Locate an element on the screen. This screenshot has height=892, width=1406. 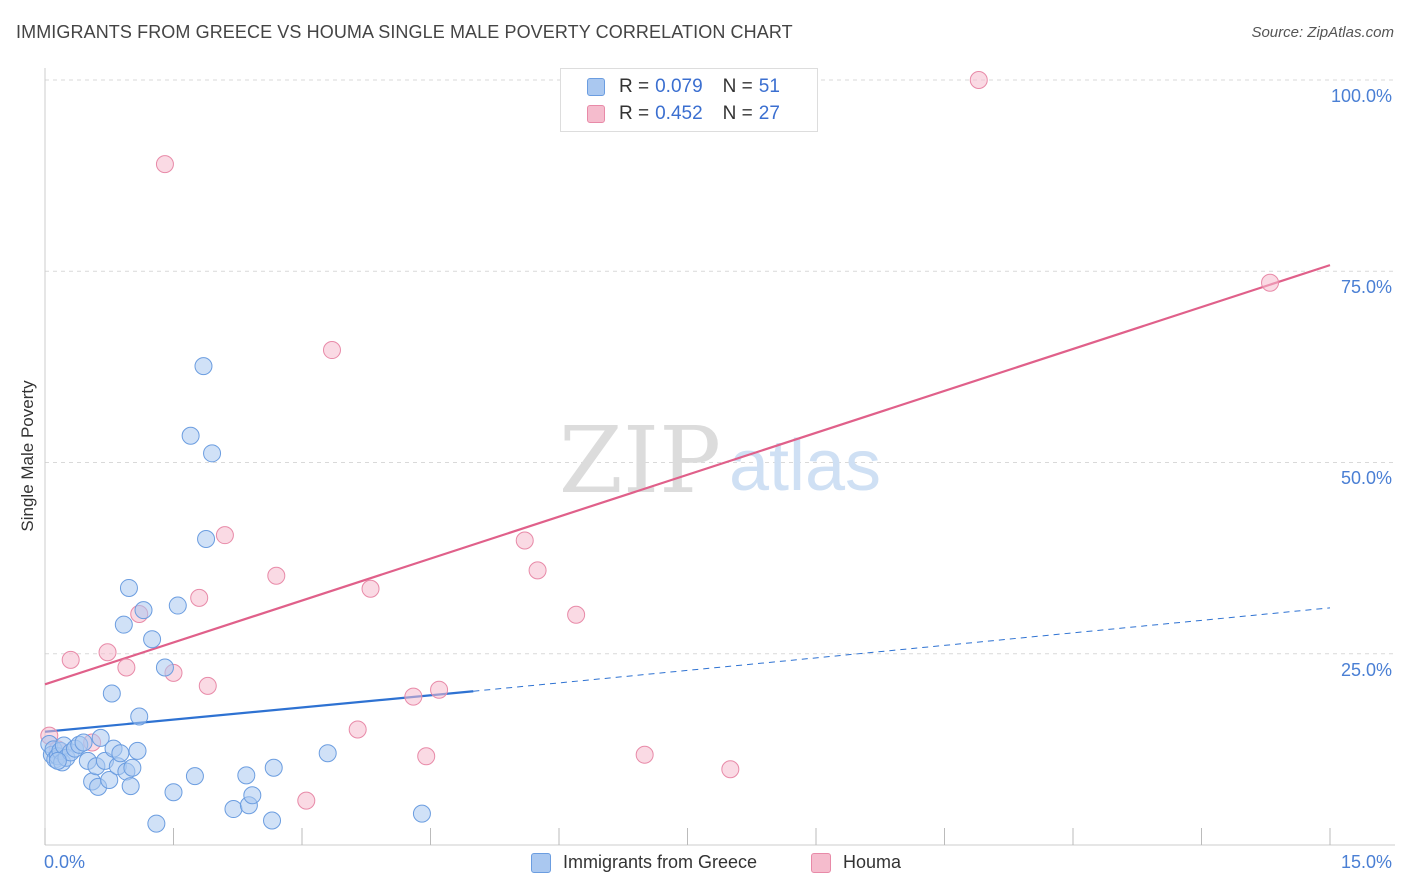
legend-r-value: 0.079 is located at coordinates (679, 86).